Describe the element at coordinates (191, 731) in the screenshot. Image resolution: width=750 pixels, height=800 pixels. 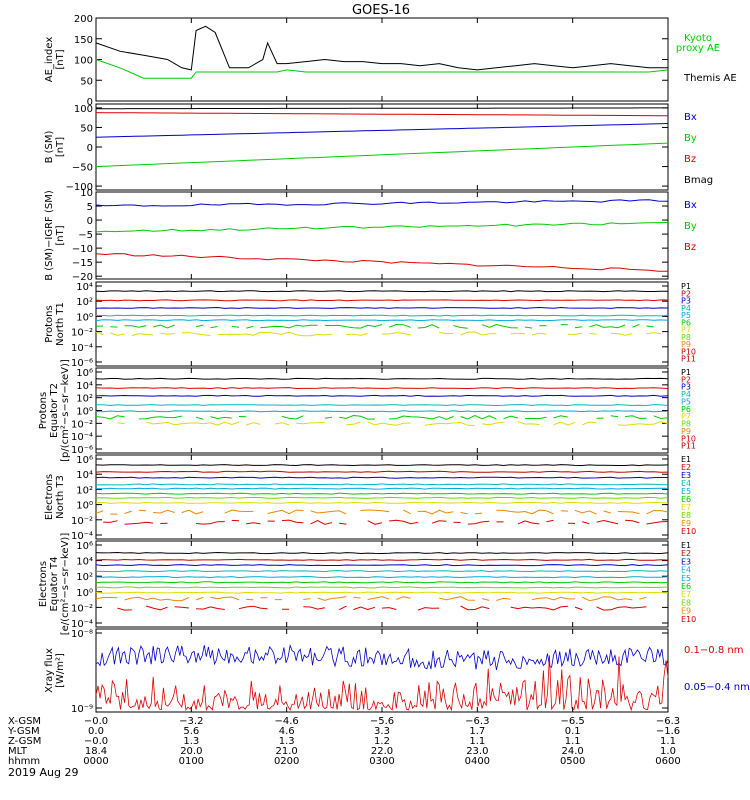
I see `x-row-value: 5.6` at that location.